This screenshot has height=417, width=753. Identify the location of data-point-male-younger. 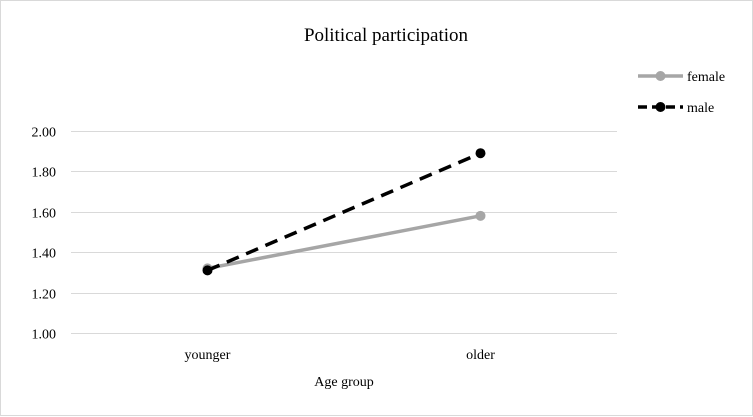
(207, 270).